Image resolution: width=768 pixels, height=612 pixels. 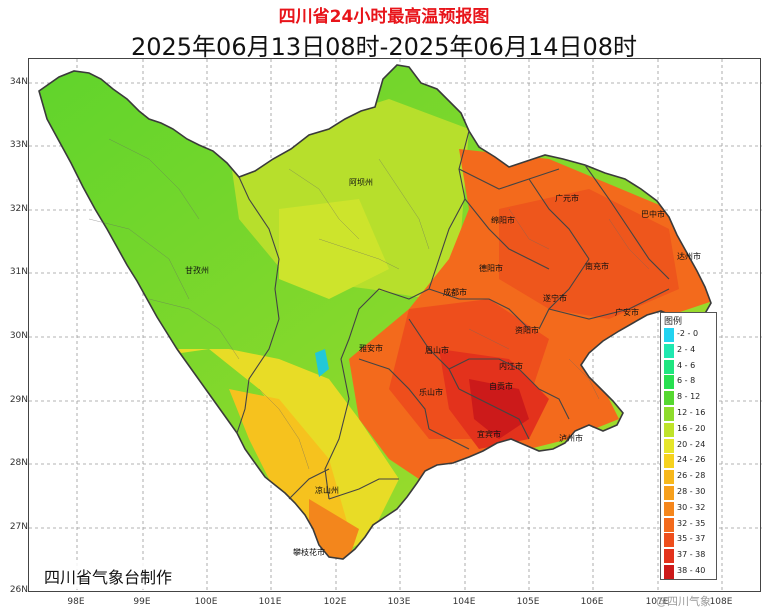 I want to click on legend-label: 20 - 24, so click(x=691, y=444).